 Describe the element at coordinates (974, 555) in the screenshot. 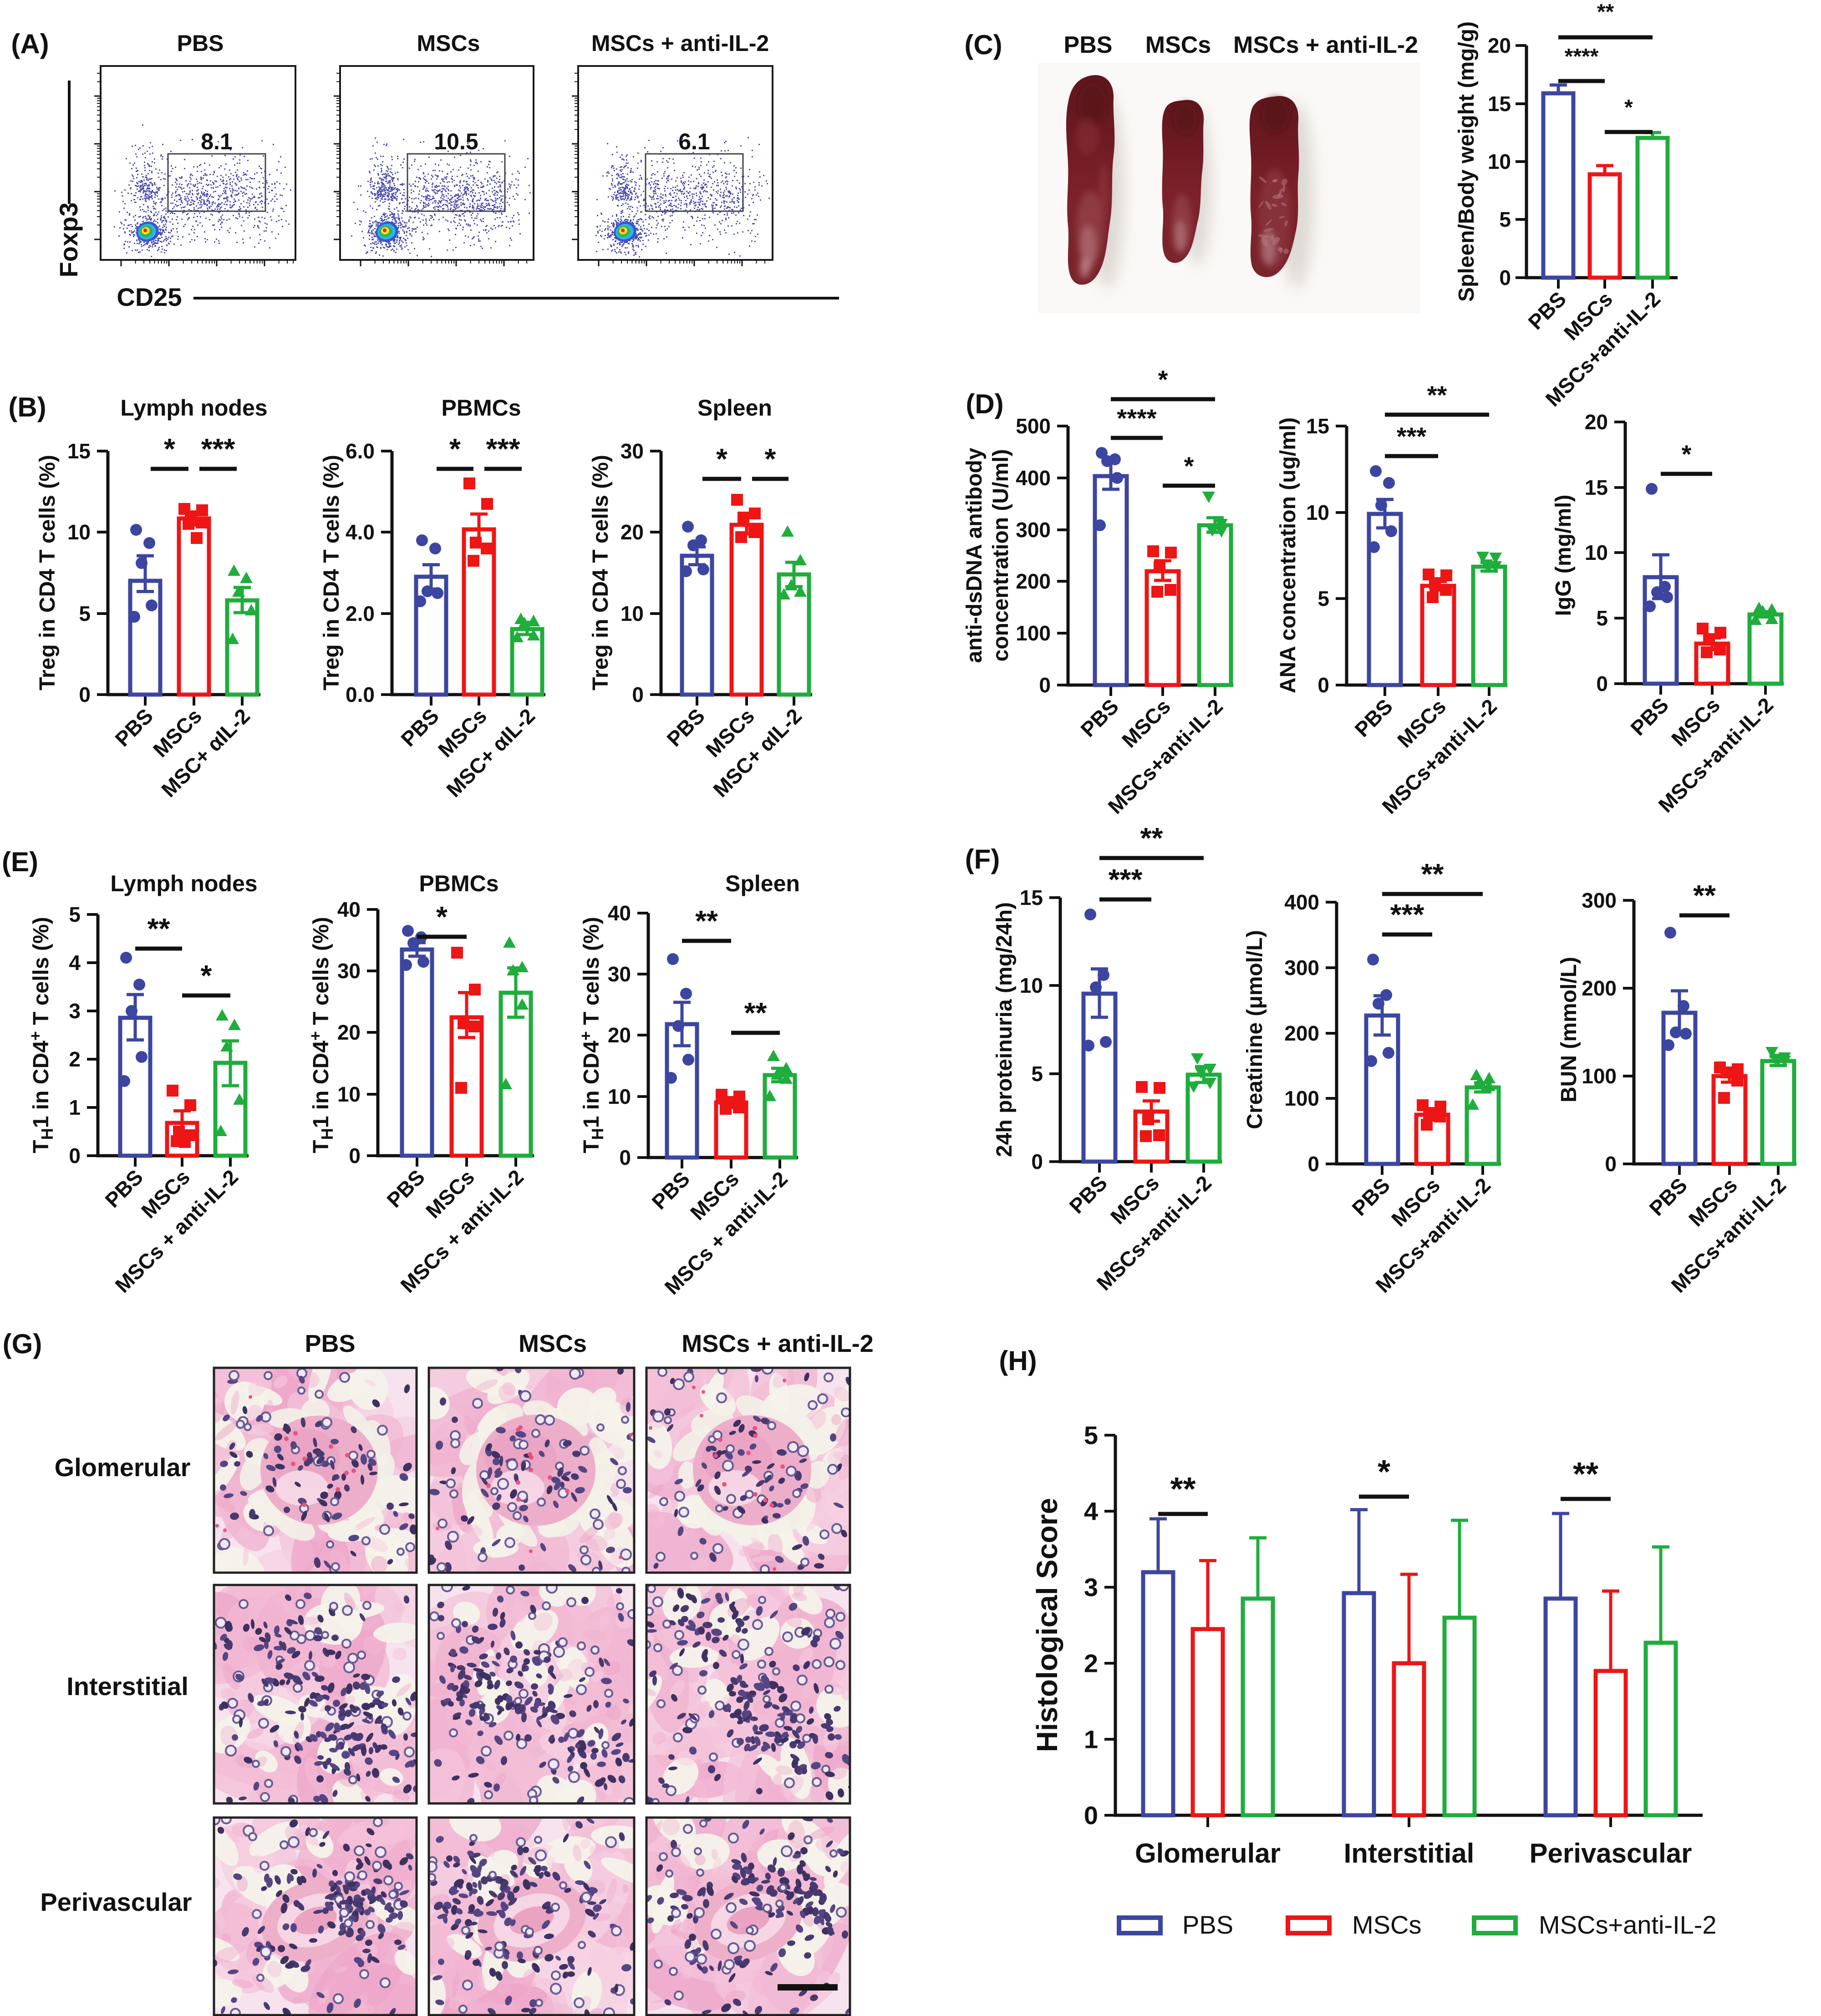

I see `svg-text: anti-dsDNA antibody` at that location.